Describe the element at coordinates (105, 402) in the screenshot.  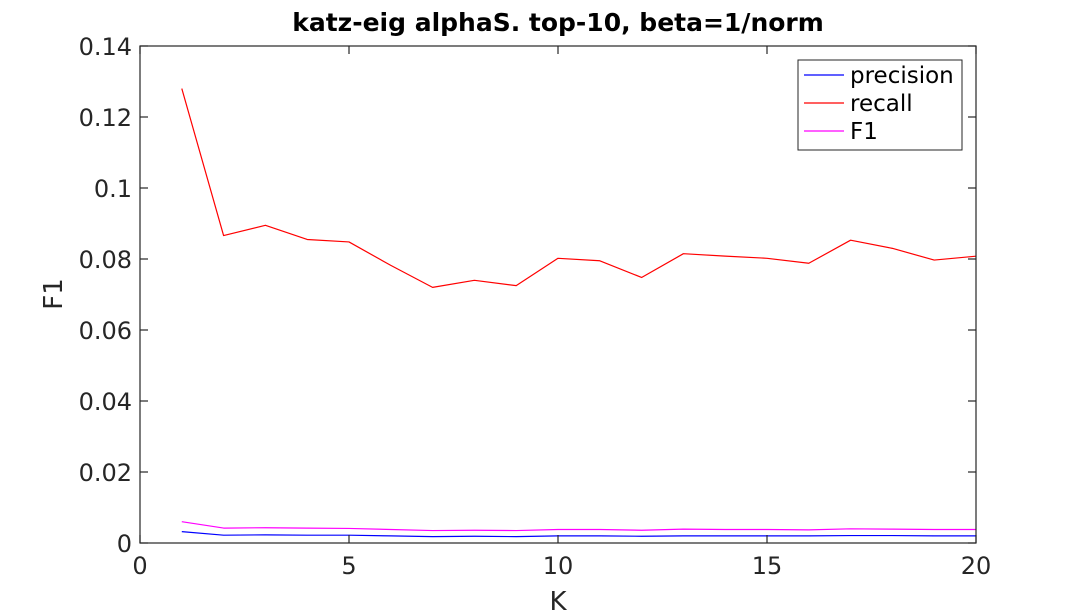
I see `y-tick-label: 0.04` at that location.